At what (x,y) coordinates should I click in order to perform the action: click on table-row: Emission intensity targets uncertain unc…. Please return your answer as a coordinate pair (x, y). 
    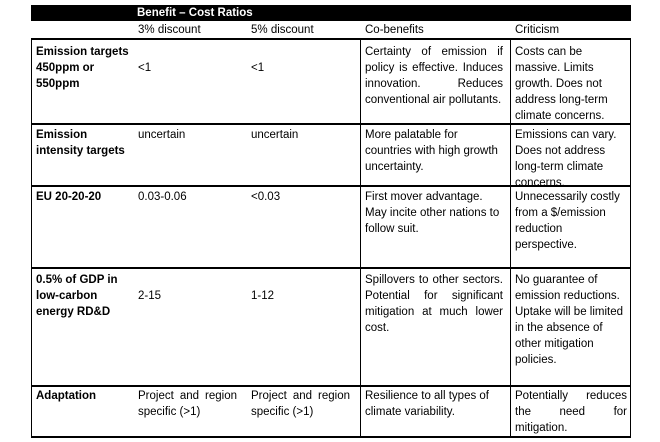
    Looking at the image, I should click on (331, 157).